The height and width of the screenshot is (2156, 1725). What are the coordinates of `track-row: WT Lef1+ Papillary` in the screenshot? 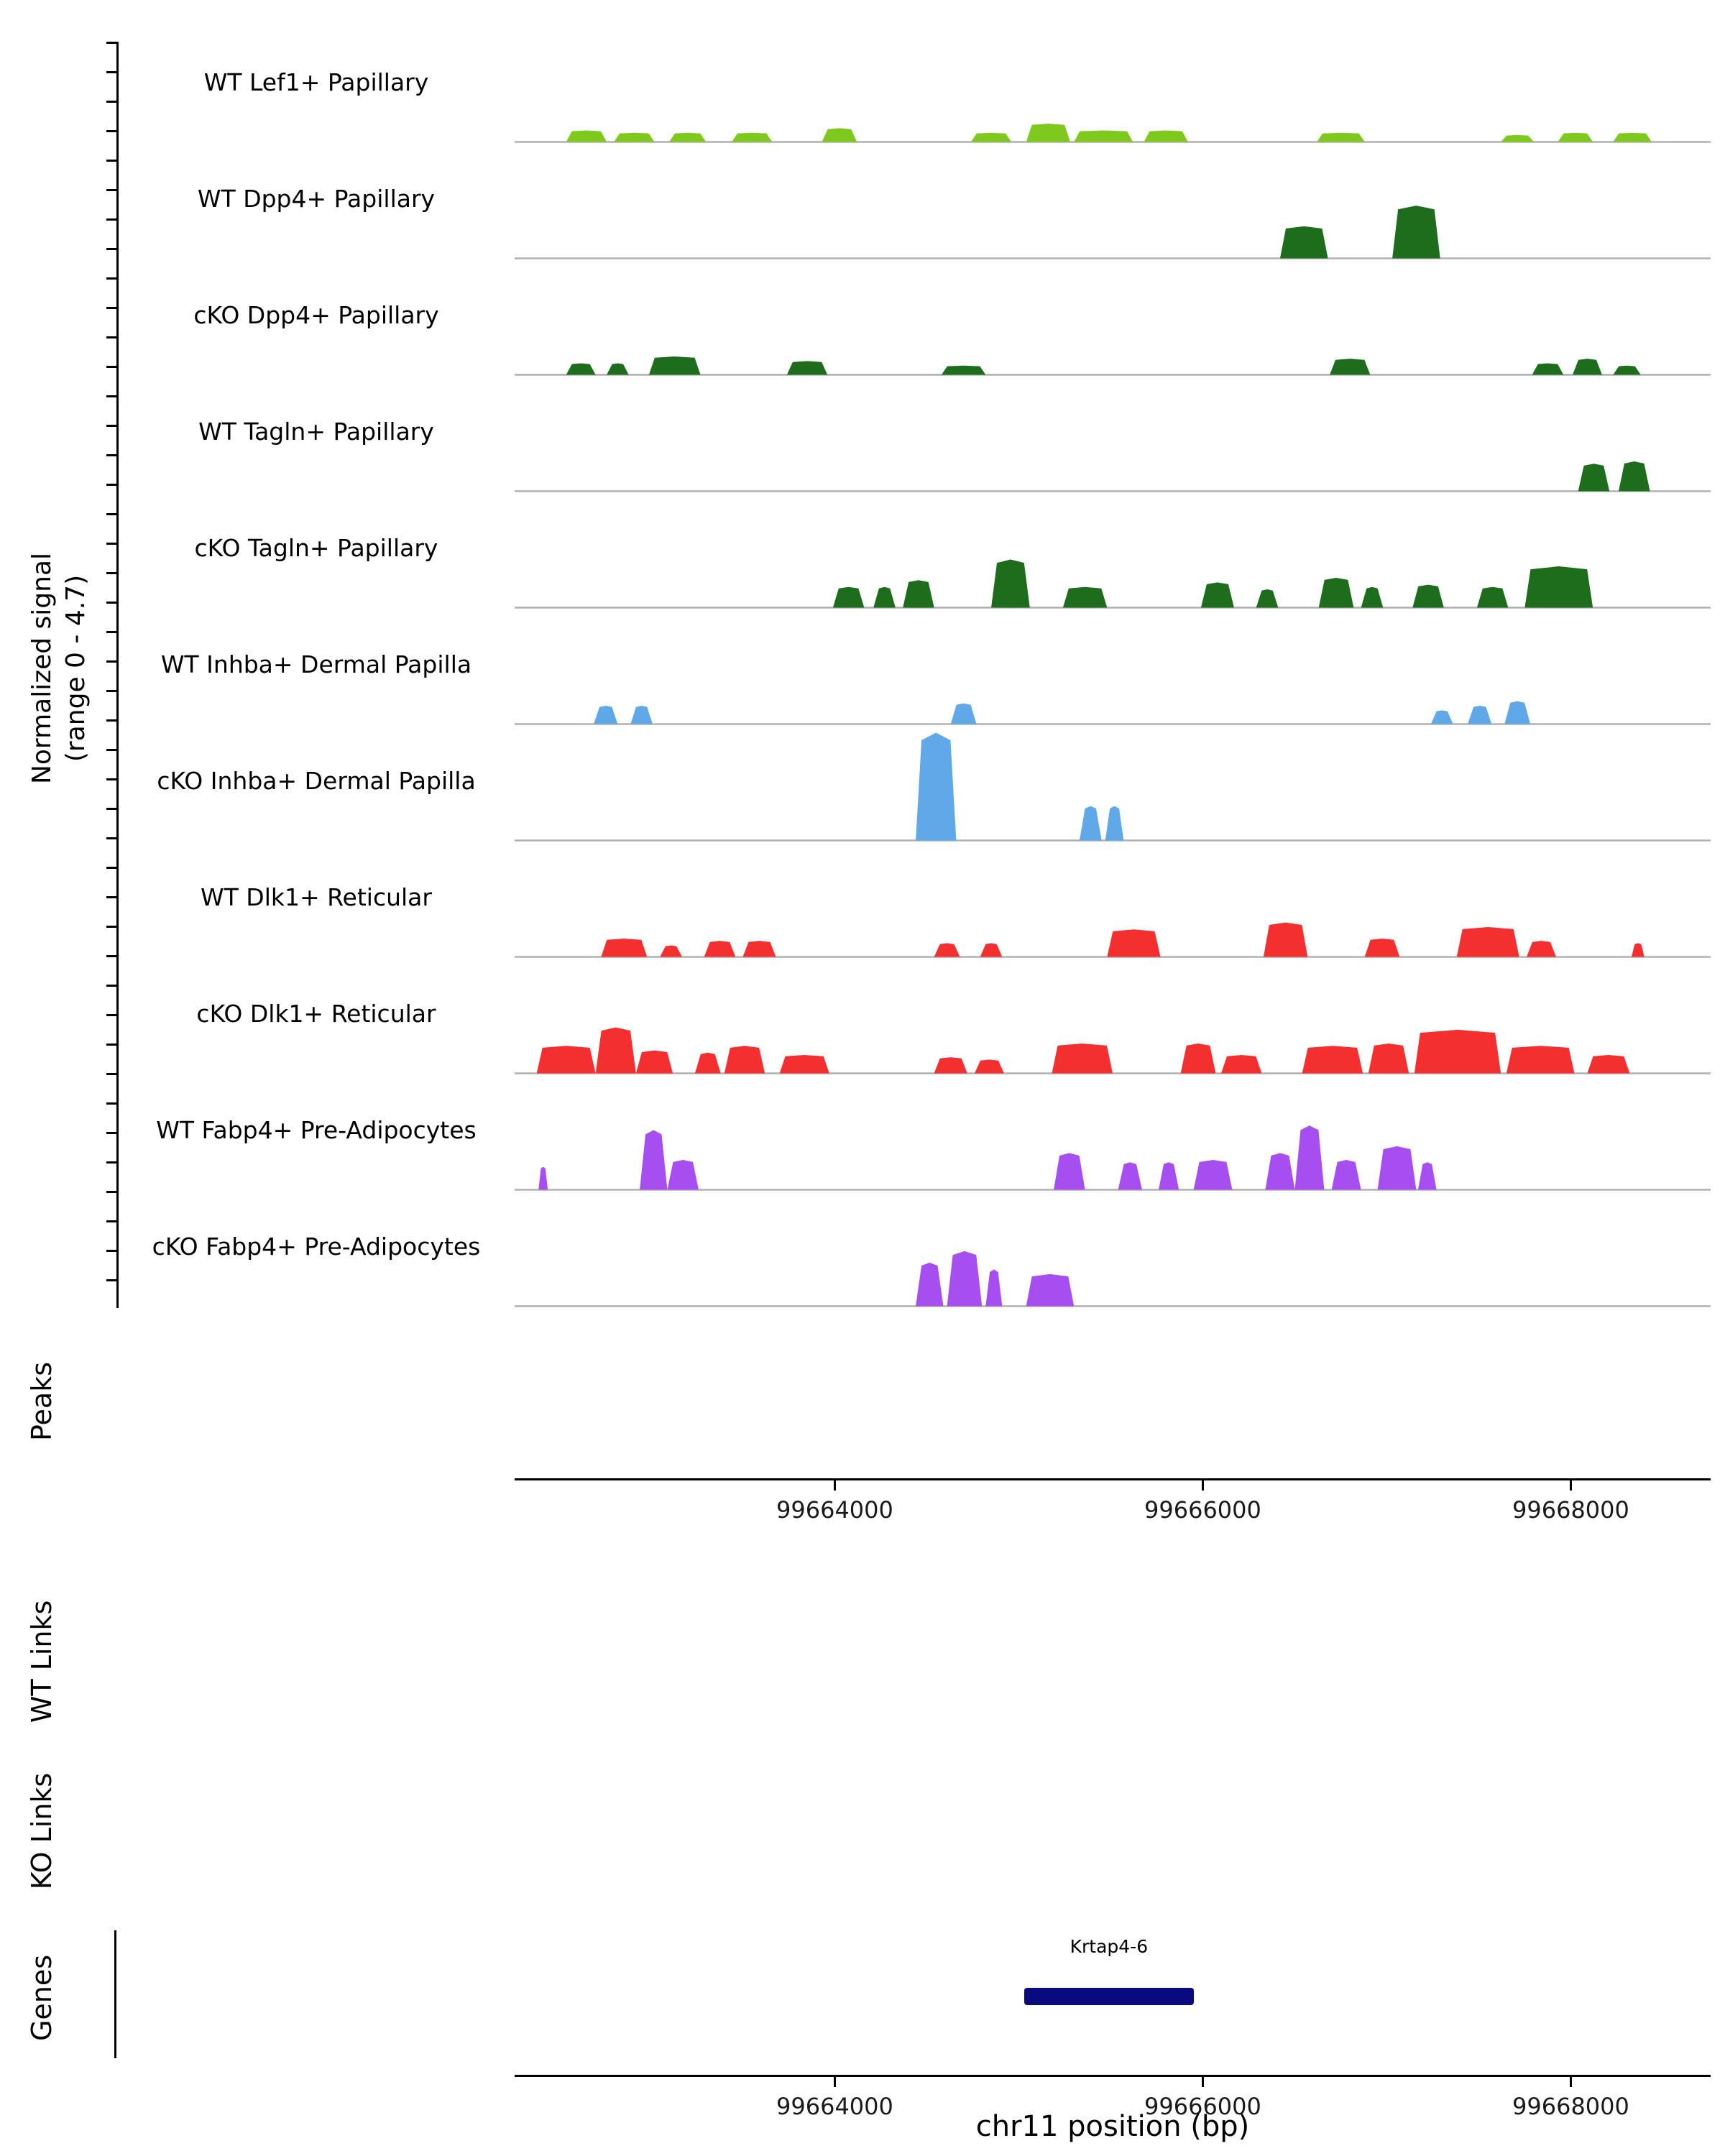 It's located at (862, 87).